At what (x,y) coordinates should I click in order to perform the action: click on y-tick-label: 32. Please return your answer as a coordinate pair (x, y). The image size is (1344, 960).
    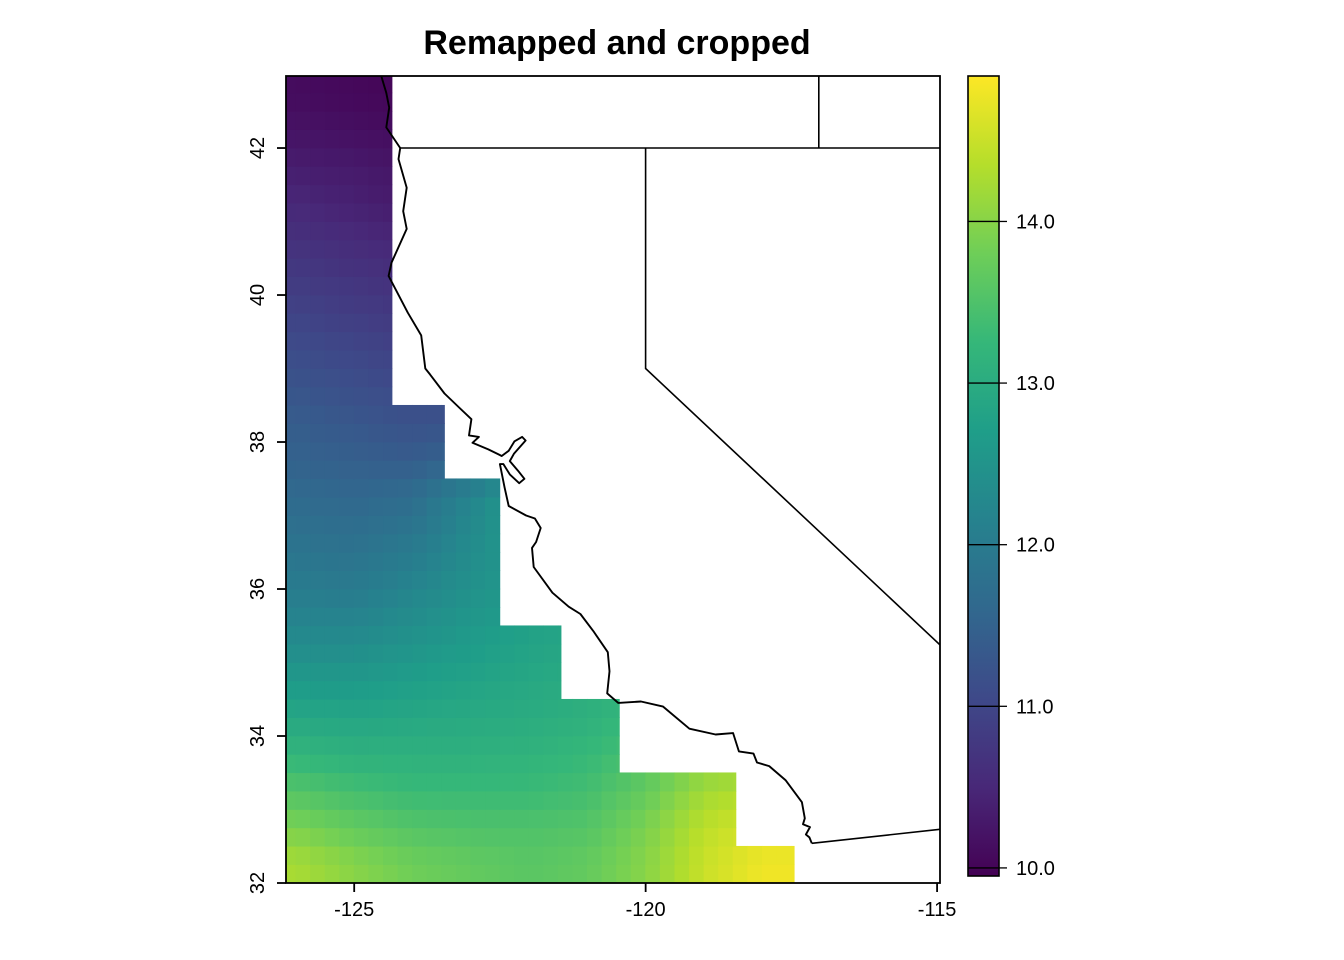
    Looking at the image, I should click on (258, 883).